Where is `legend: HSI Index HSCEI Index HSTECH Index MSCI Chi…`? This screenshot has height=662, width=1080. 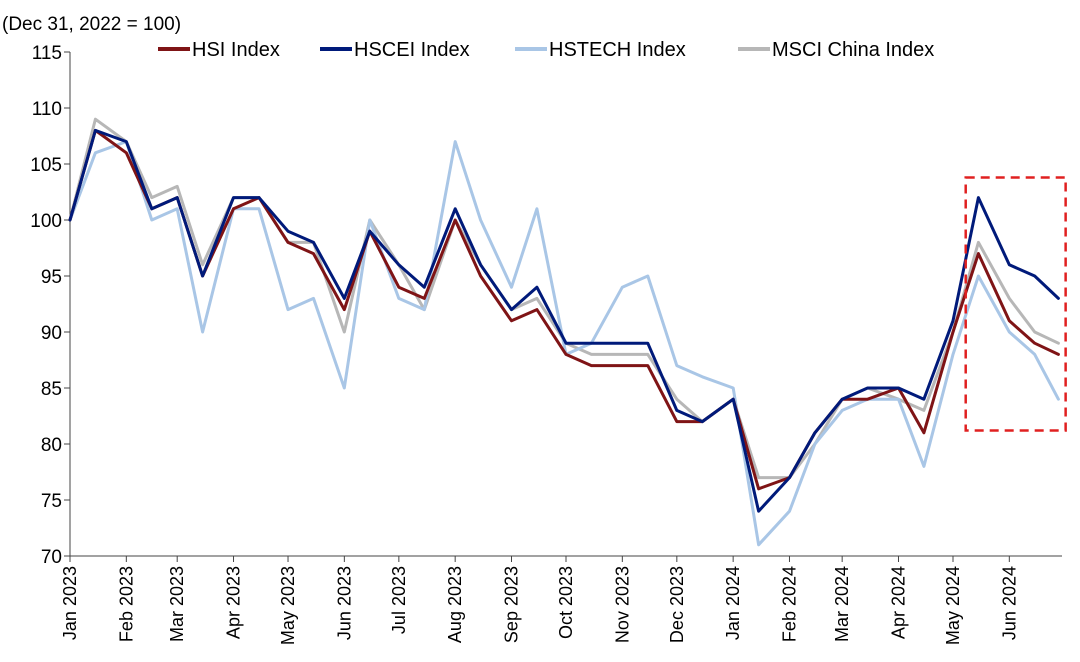
legend: HSI Index HSCEI Index HSTECH Index MSCI Chi… is located at coordinates (546, 50).